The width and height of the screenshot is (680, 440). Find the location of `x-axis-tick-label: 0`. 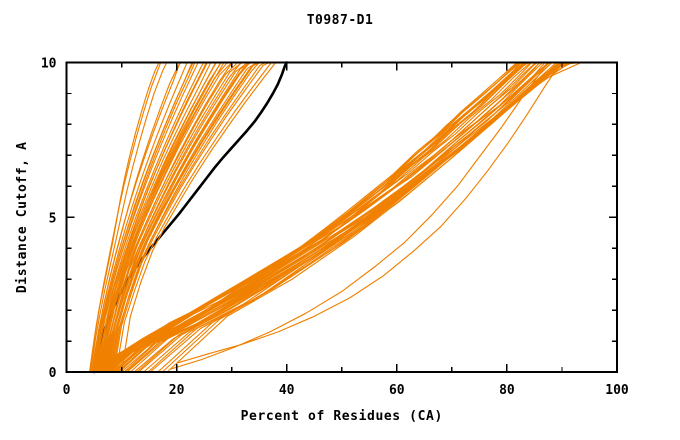

x-axis-tick-label: 0 is located at coordinates (67, 390).